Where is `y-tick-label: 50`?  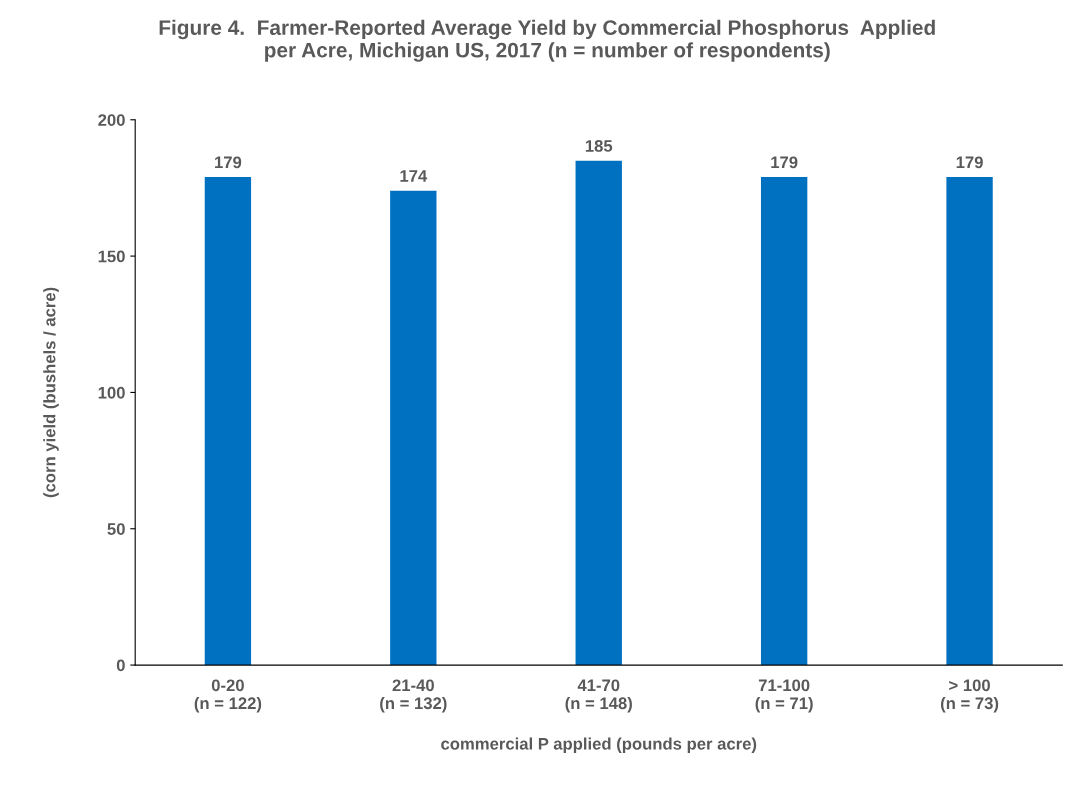 y-tick-label: 50 is located at coordinates (116, 529).